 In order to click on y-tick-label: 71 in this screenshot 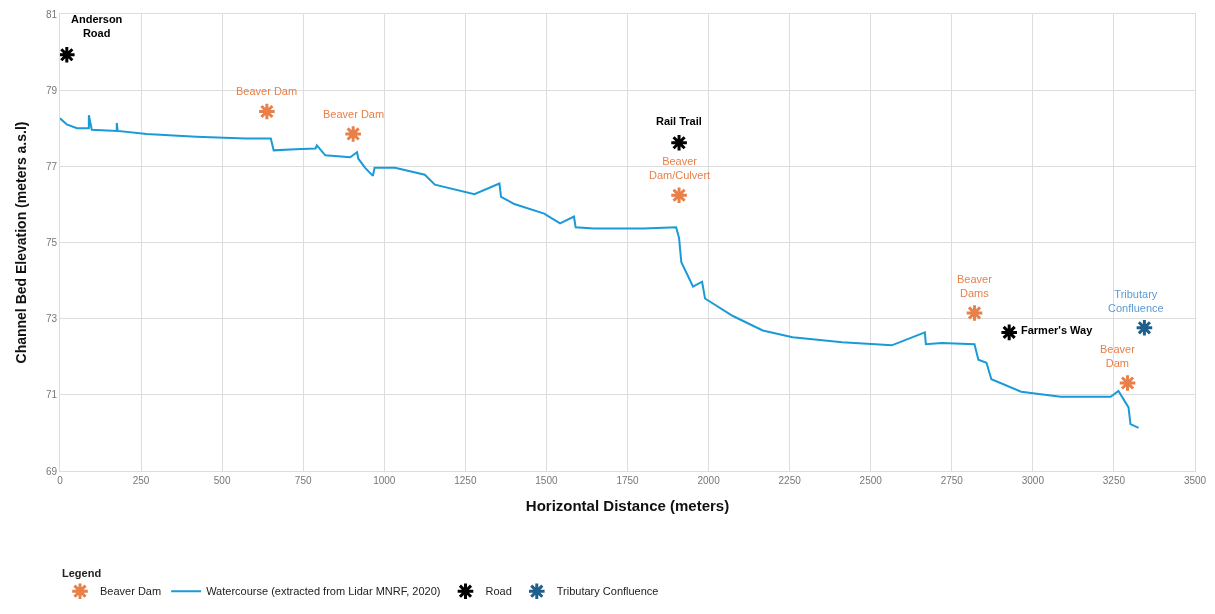, I will do `click(51, 395)`.